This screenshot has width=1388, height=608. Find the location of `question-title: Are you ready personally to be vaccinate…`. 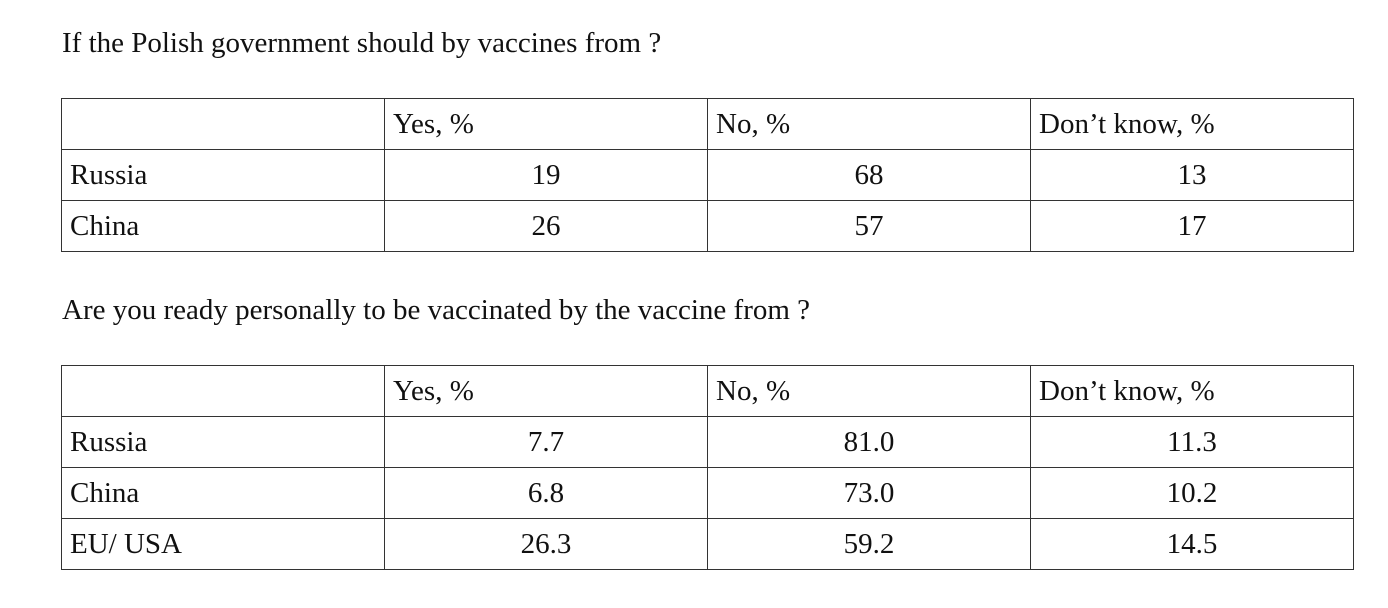

question-title: Are you ready personally to be vaccinate… is located at coordinates (436, 310).